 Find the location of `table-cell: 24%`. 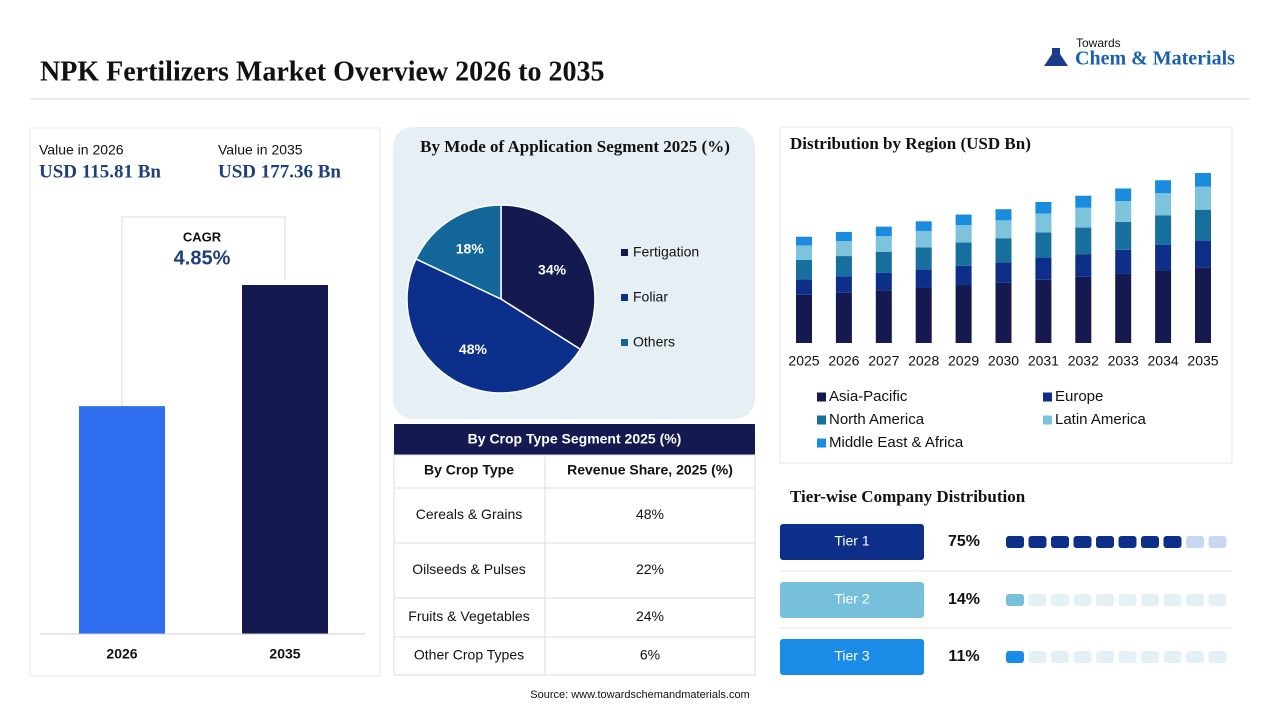

table-cell: 24% is located at coordinates (650, 616).